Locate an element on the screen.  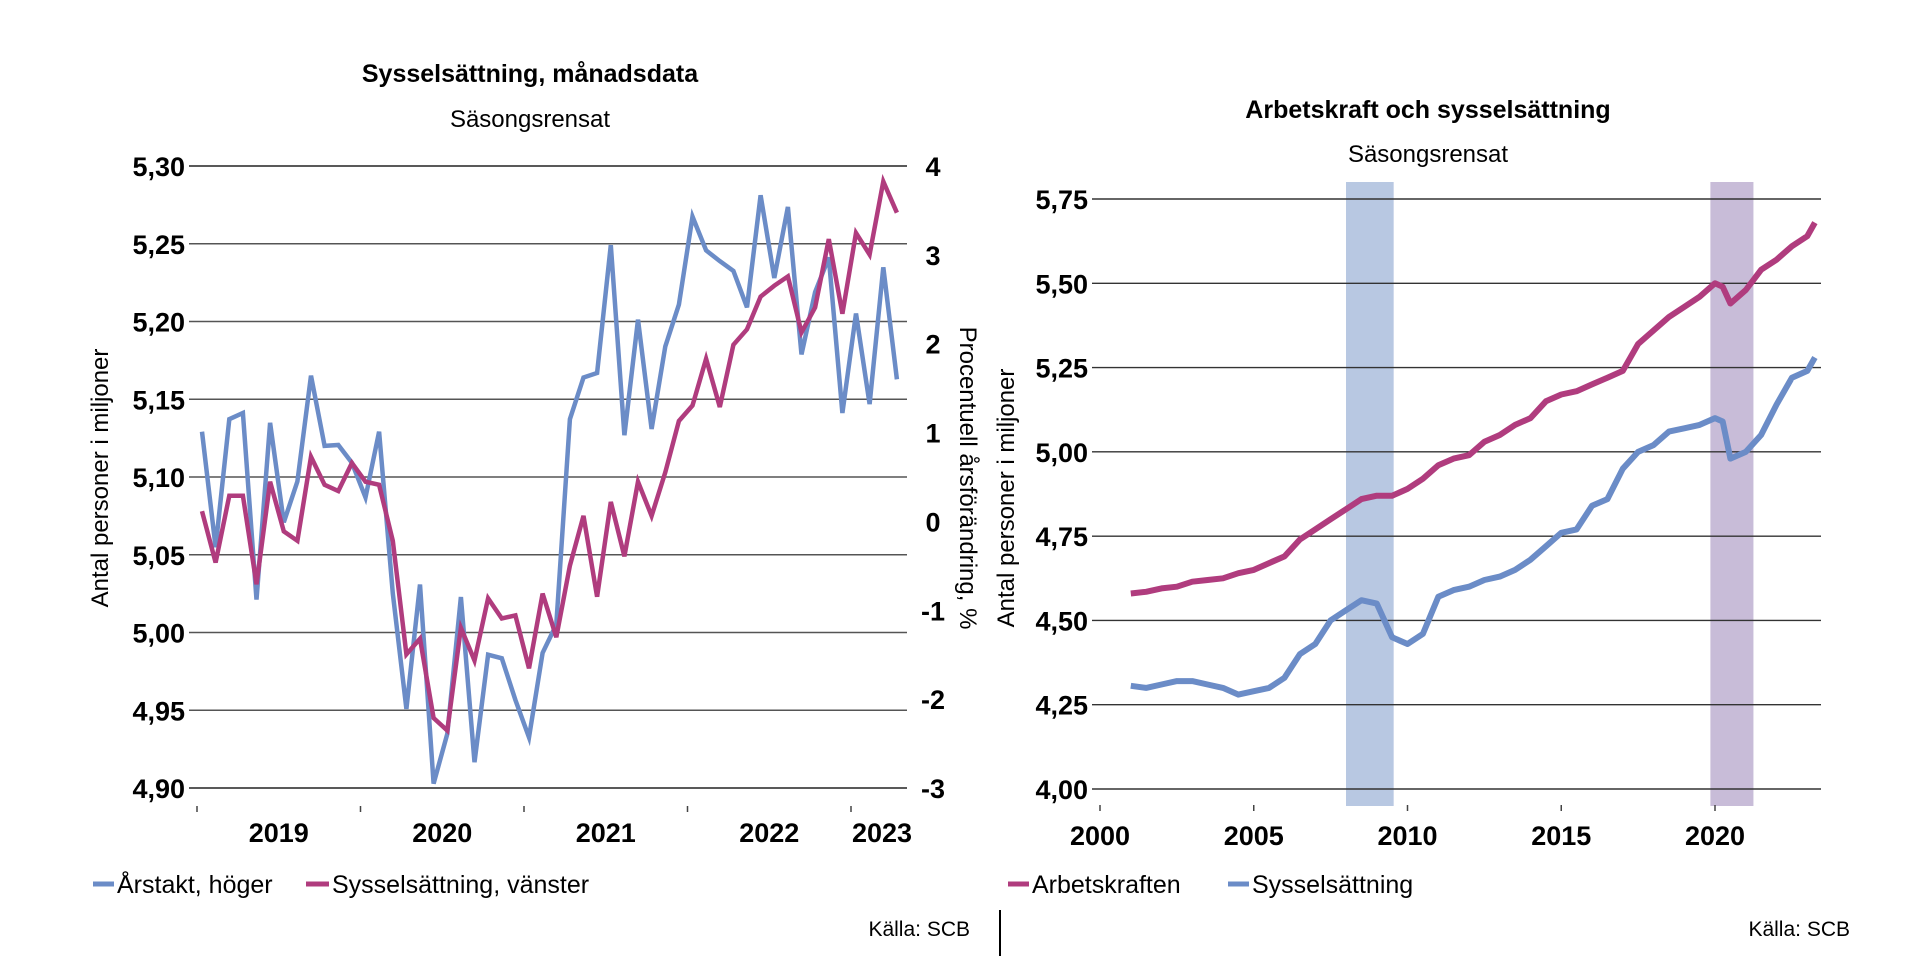
y2-tick-label: 2 is located at coordinates (932, 345).